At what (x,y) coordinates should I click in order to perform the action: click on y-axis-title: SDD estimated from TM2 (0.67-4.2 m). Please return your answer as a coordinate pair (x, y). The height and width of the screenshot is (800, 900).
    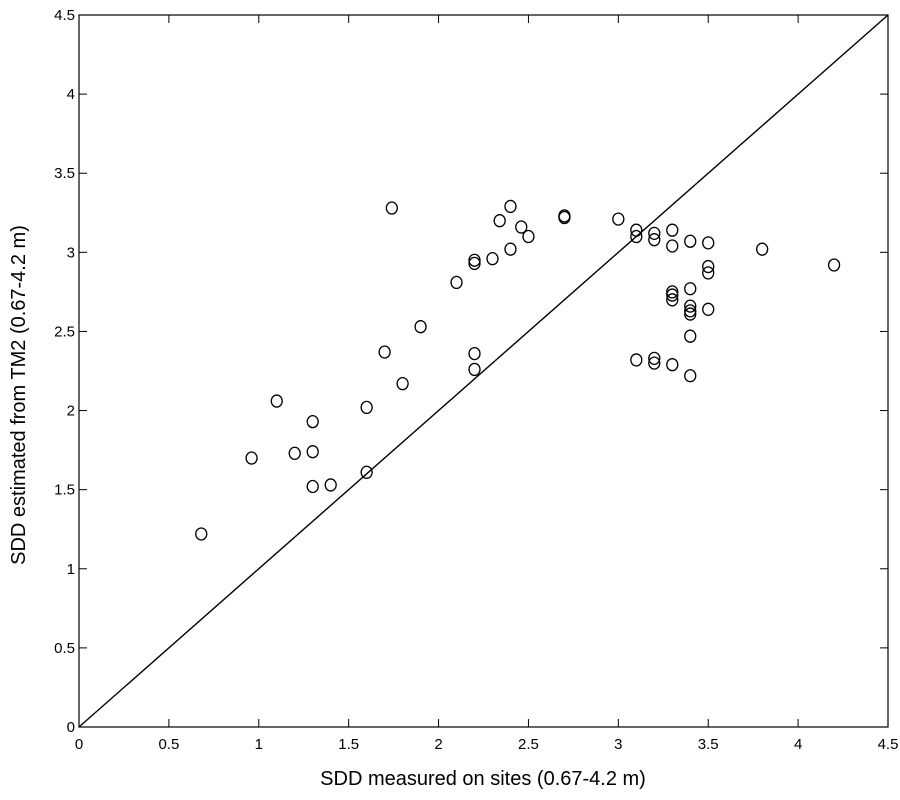
    Looking at the image, I should click on (19, 395).